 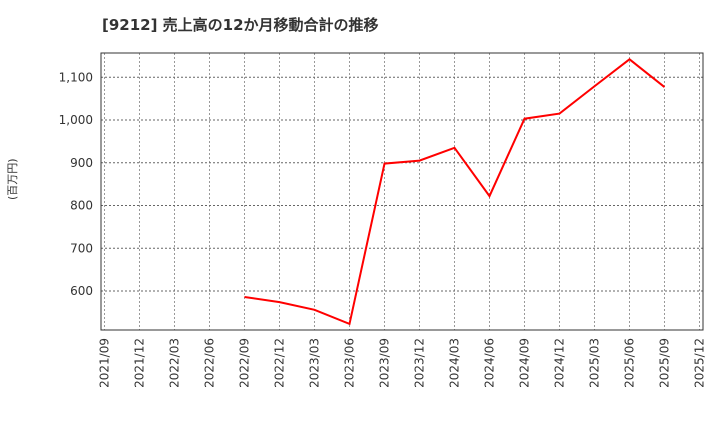 What do you see at coordinates (140, 363) in the screenshot?
I see `x-tick-label: 2021/12` at bounding box center [140, 363].